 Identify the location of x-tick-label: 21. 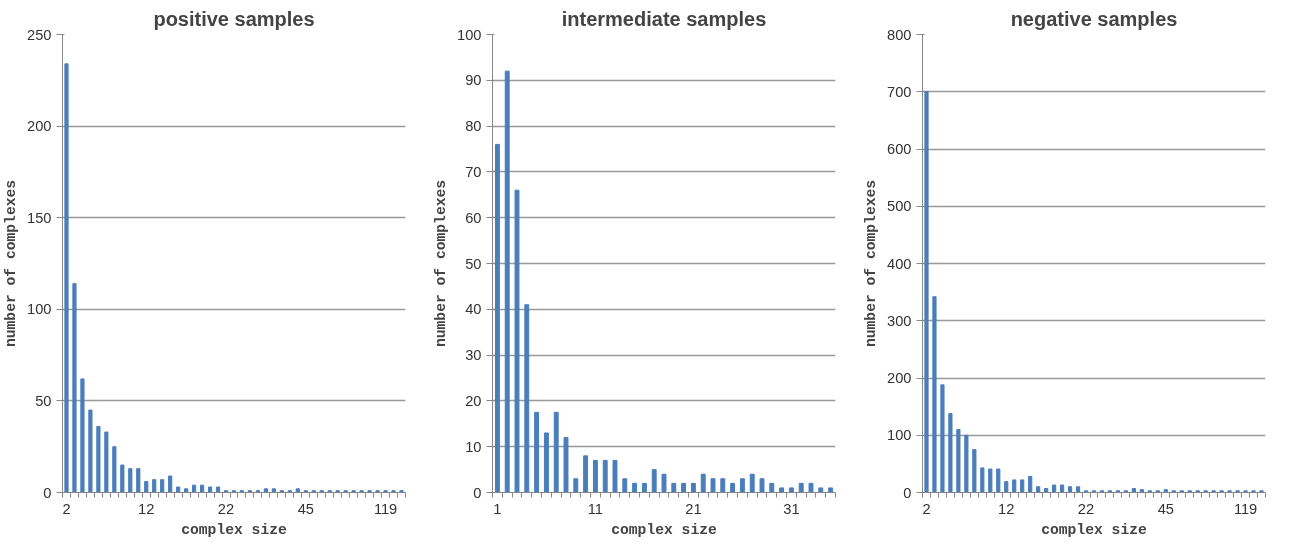
(693, 508).